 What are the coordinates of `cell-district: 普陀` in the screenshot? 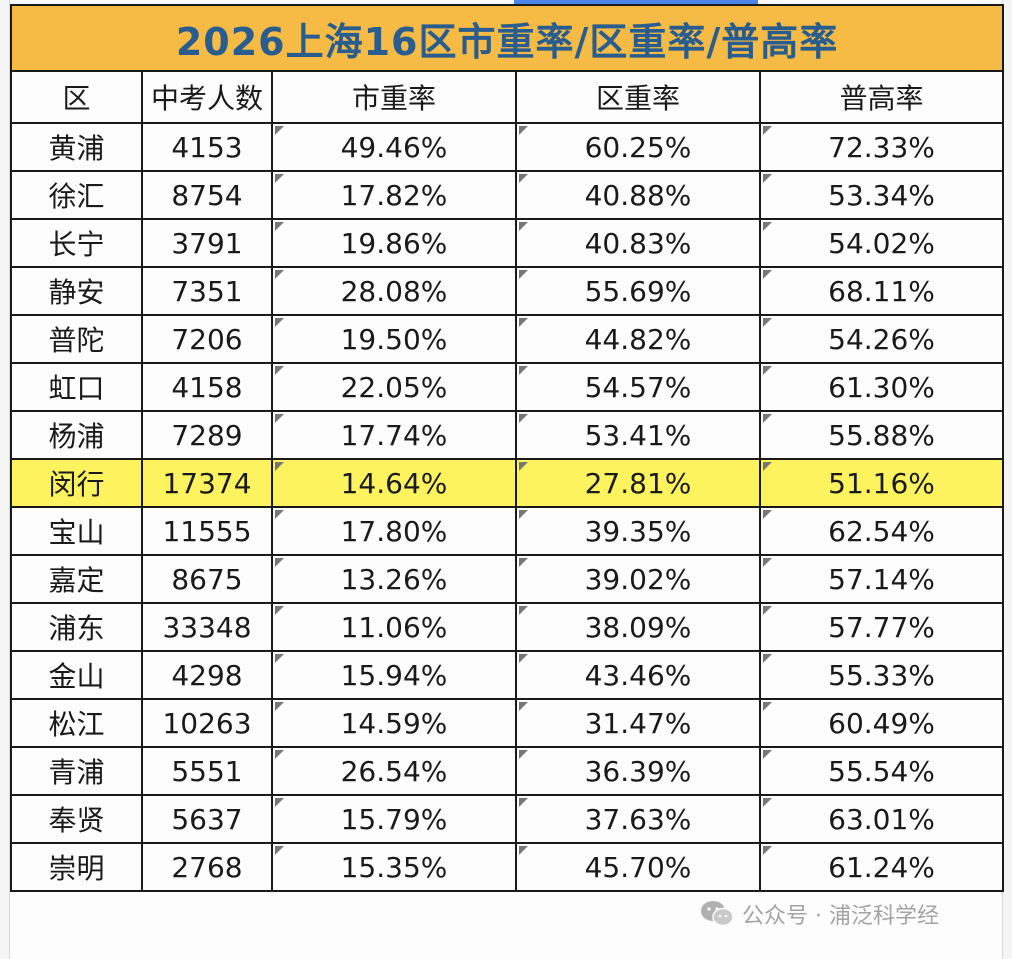 It's located at (76, 339).